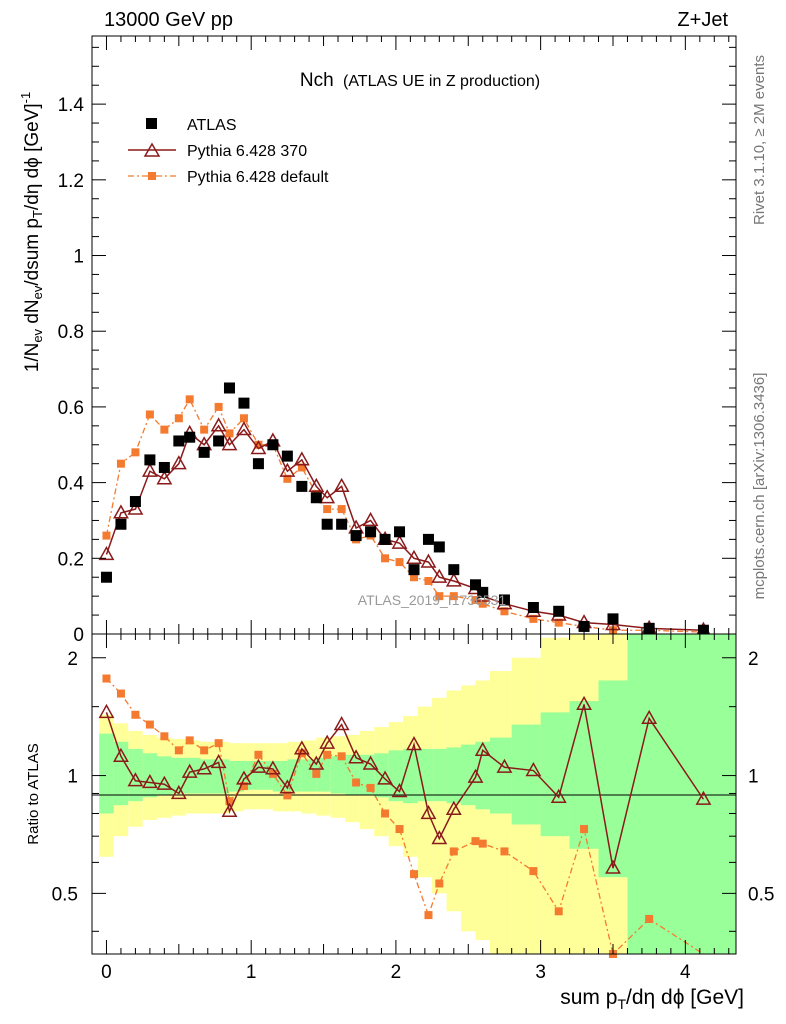 The image size is (786, 1024). What do you see at coordinates (71, 408) in the screenshot?
I see `main-ytick-label: 0.6` at bounding box center [71, 408].